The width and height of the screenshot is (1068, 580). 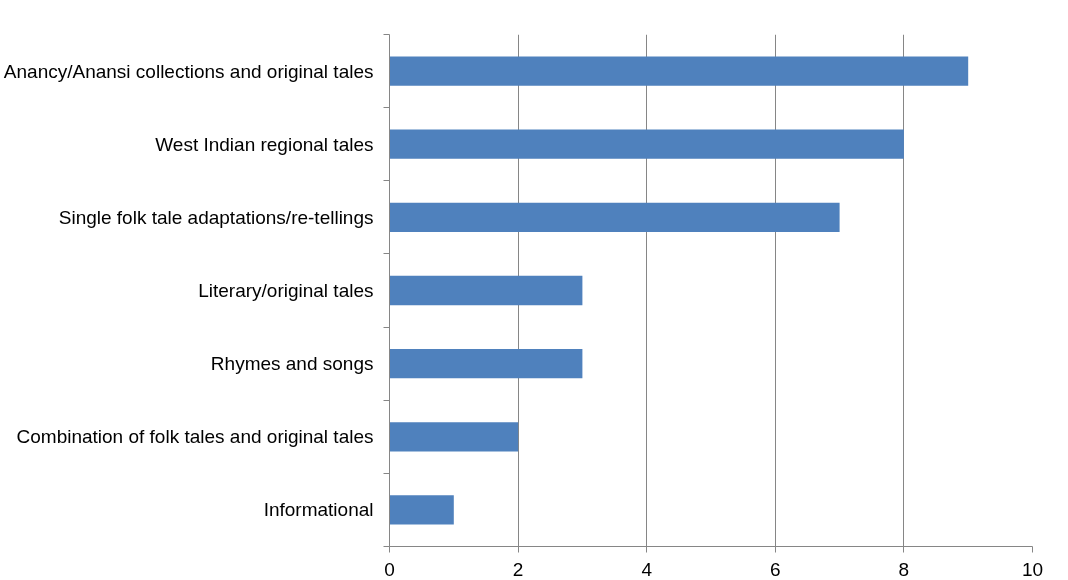 What do you see at coordinates (775, 569) in the screenshot?
I see `x-tick-label: 6` at bounding box center [775, 569].